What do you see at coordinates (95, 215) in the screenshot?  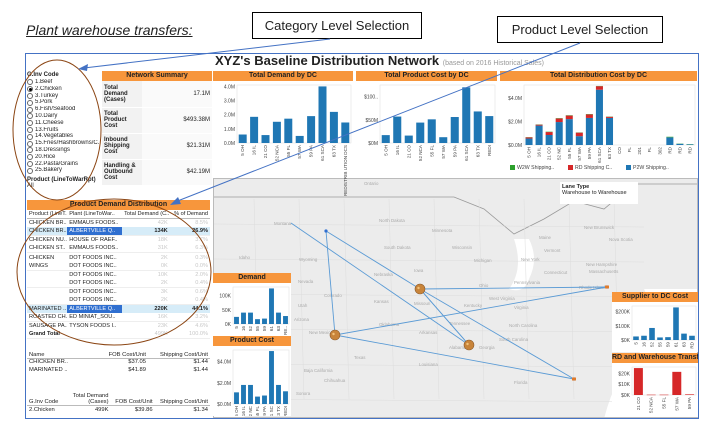 I see `col-plant: Plant (LineToWar..` at bounding box center [95, 215].